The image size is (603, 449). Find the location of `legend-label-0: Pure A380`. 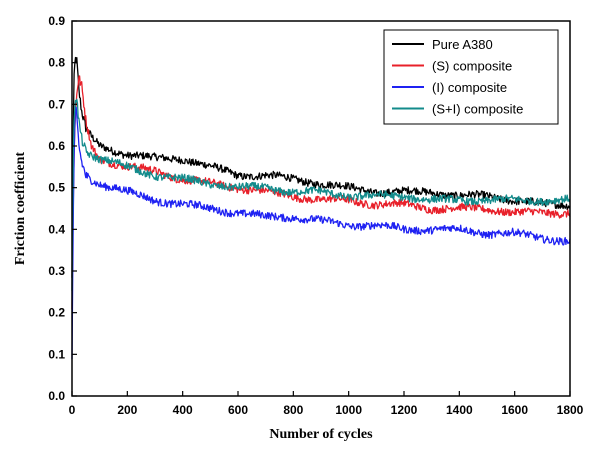

legend-label-0: Pure A380 is located at coordinates (462, 44).